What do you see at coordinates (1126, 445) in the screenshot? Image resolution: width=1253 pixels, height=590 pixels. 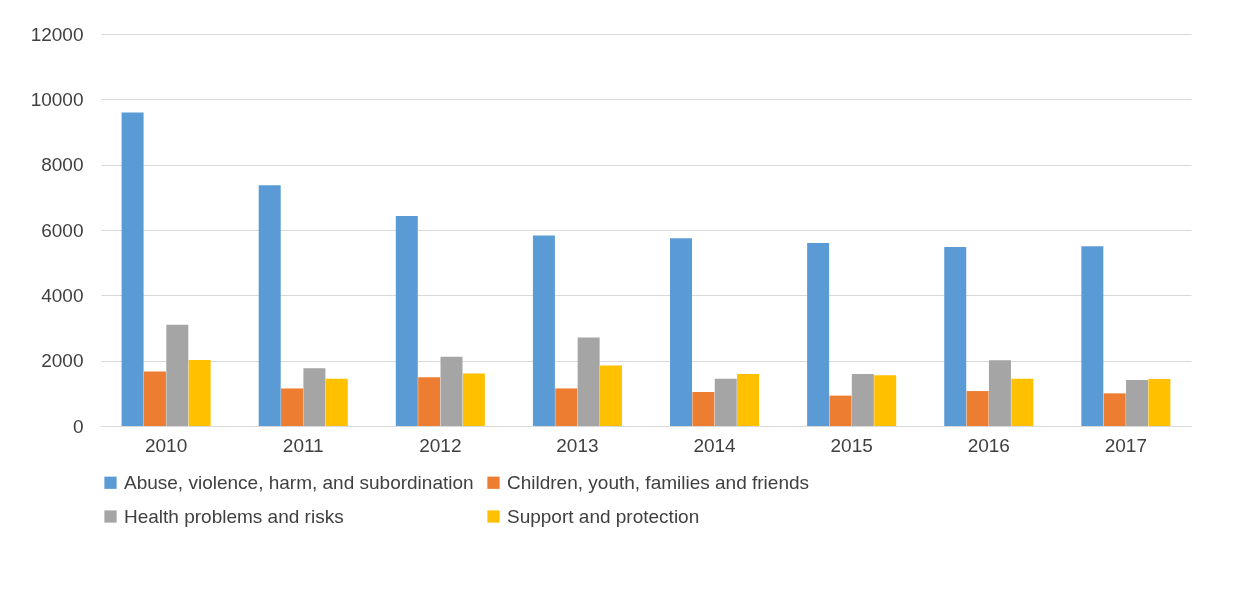 I see `x-tick-label: 2017` at bounding box center [1126, 445].